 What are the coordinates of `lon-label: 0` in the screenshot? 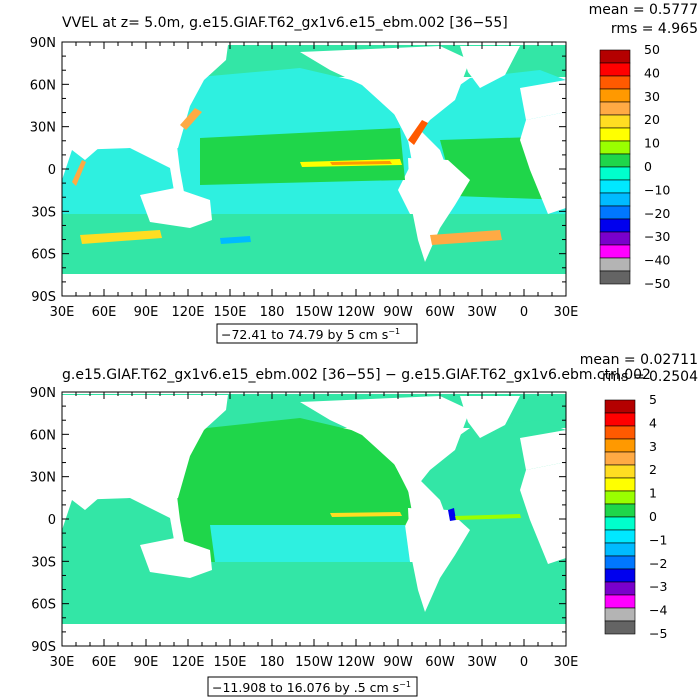 It's located at (524, 662).